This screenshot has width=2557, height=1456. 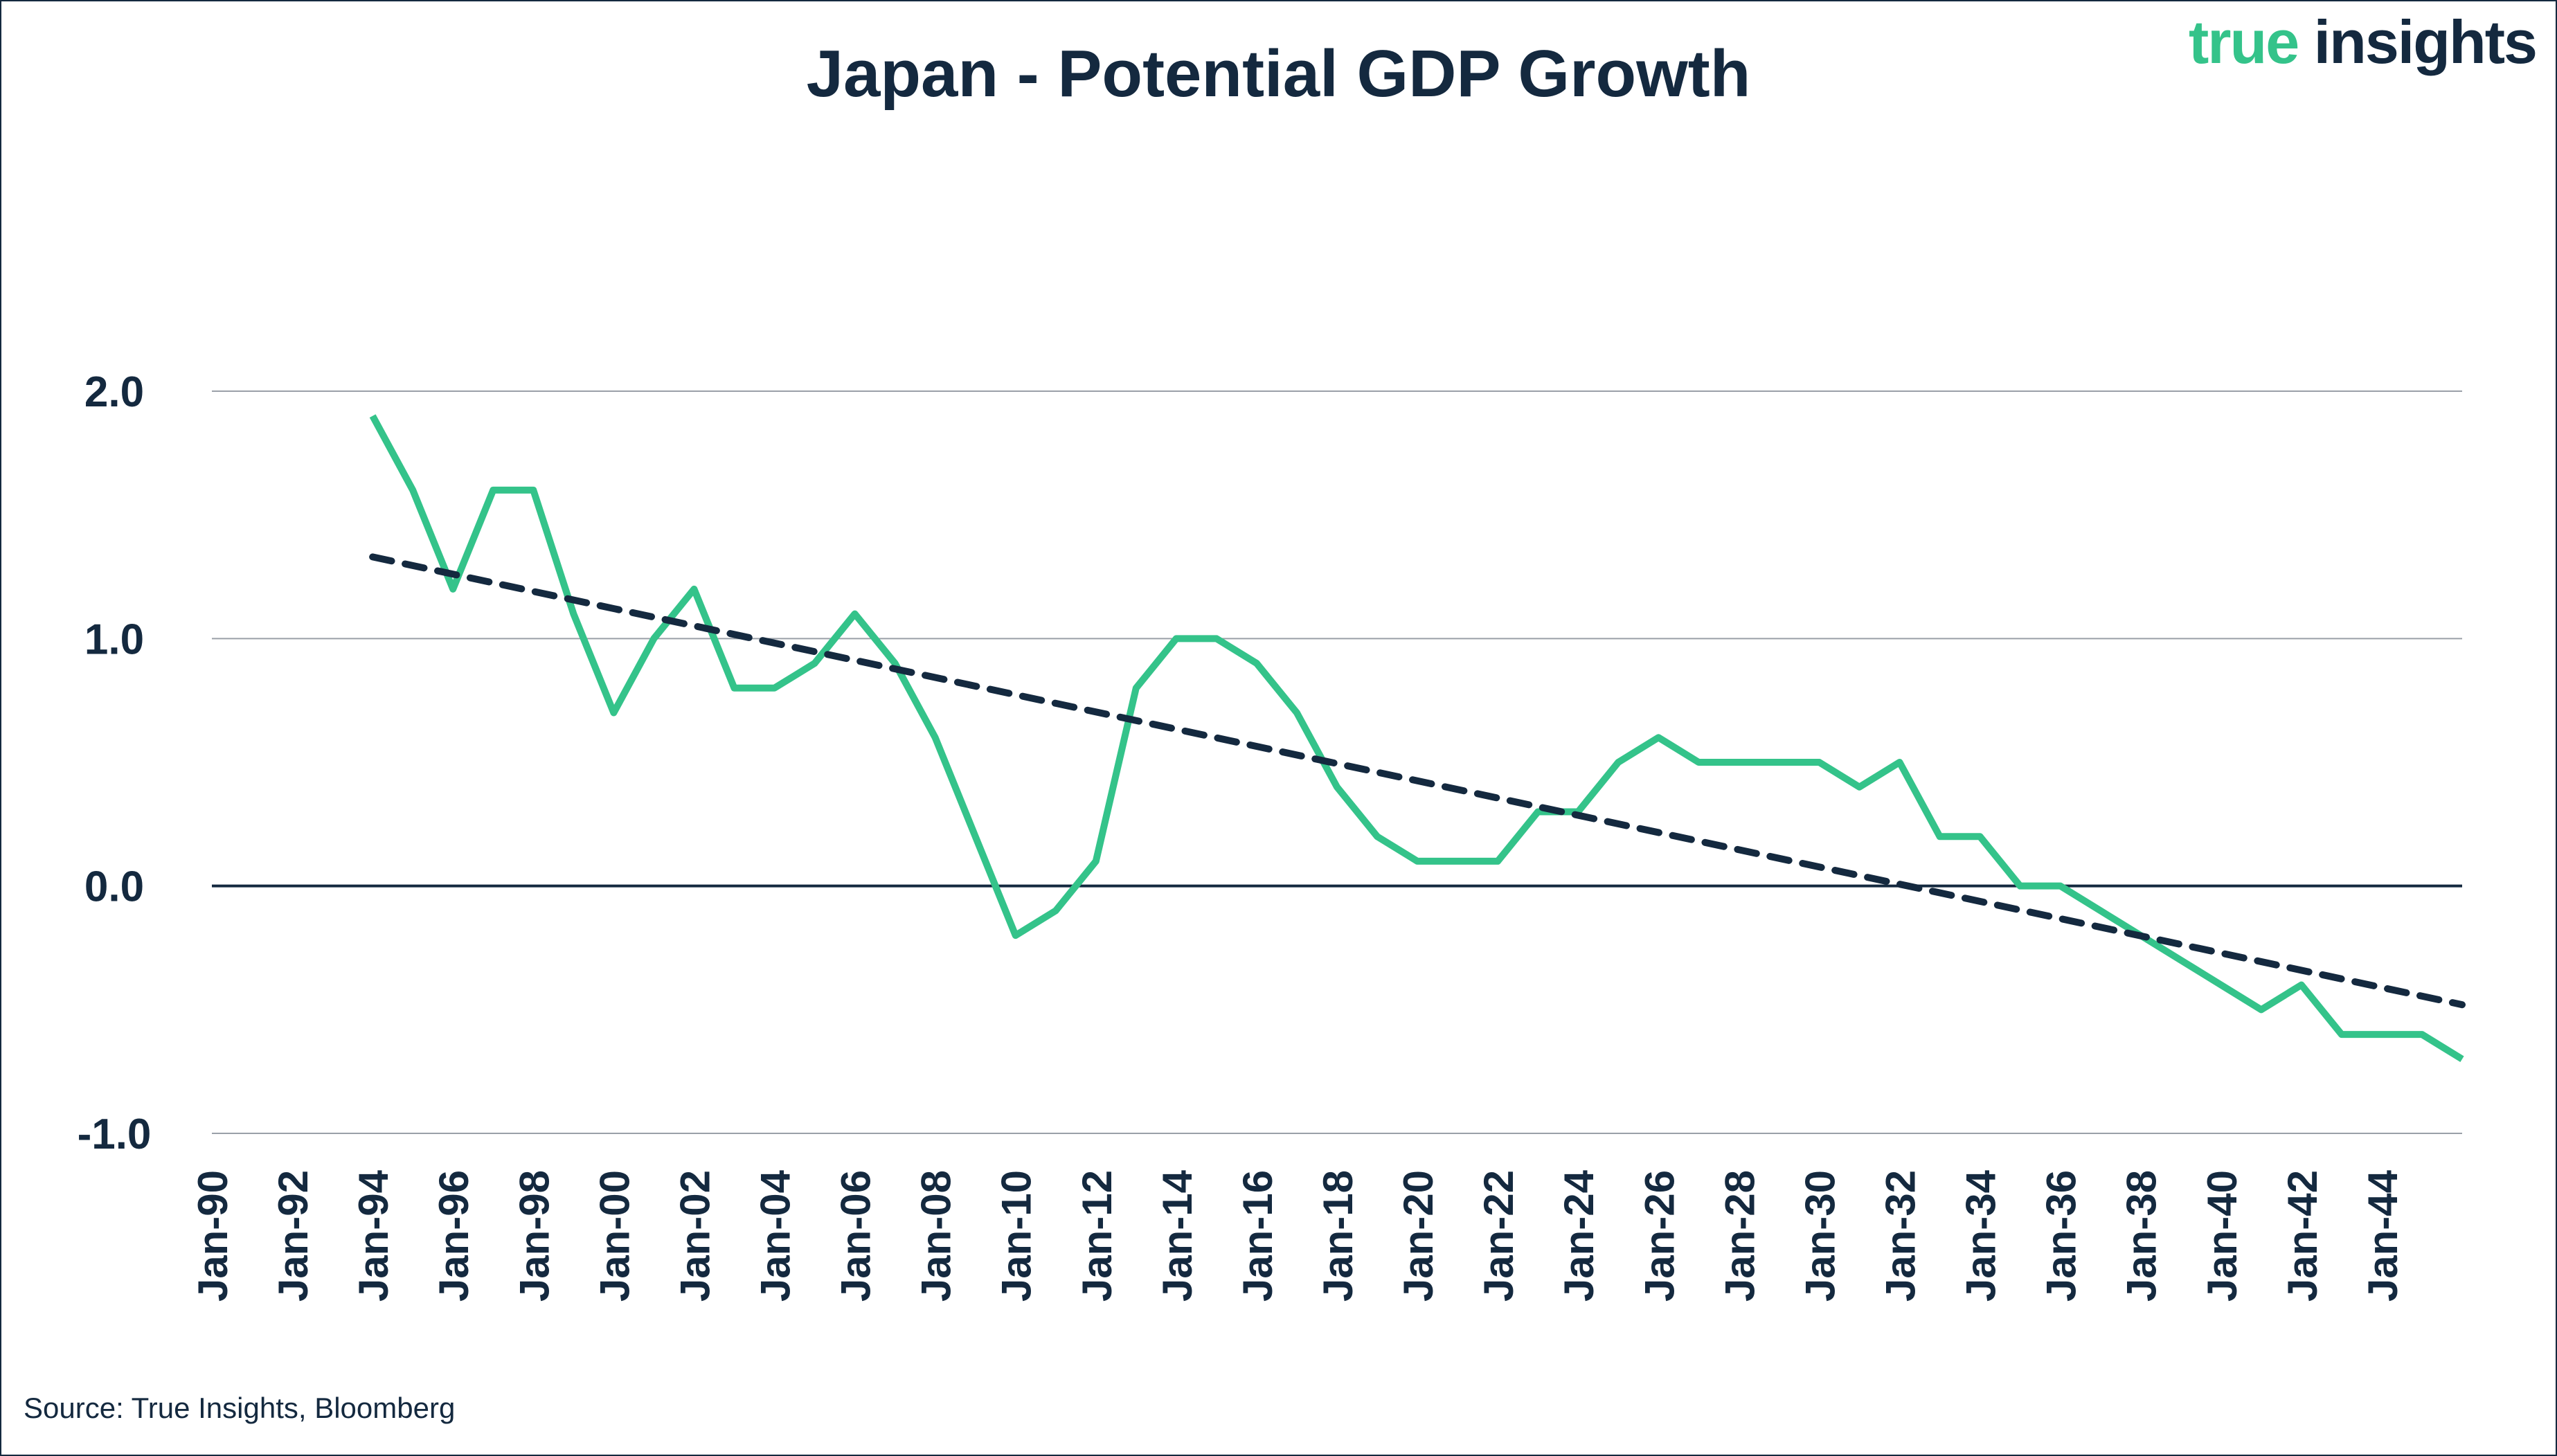 I want to click on x-tick-label: Jan-98, so click(x=534, y=1236).